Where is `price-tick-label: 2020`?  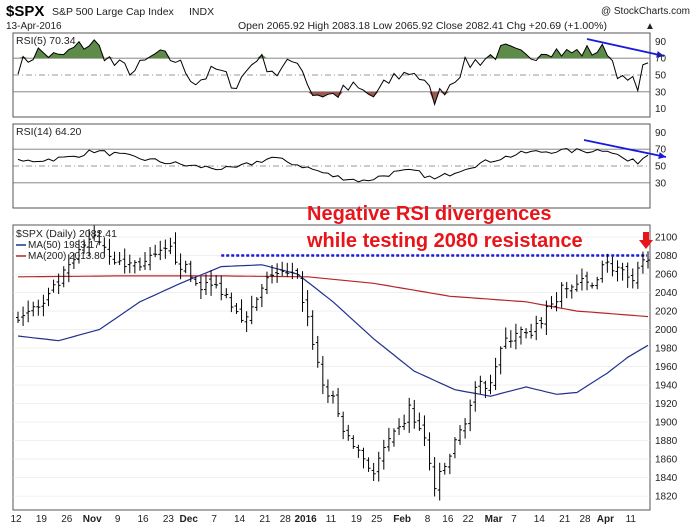
price-tick-label: 2020 is located at coordinates (666, 312).